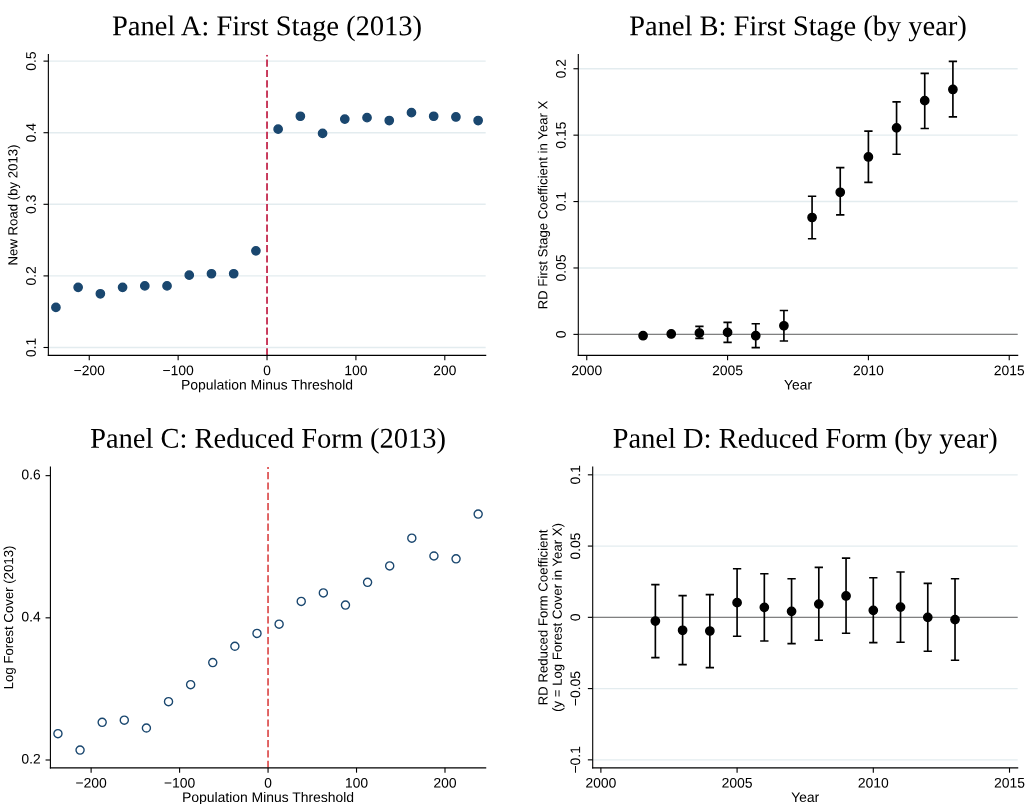 The height and width of the screenshot is (804, 1029). Describe the element at coordinates (797, 28) in the screenshot. I see `chart-title: Panel B: First Stage (by year)` at that location.